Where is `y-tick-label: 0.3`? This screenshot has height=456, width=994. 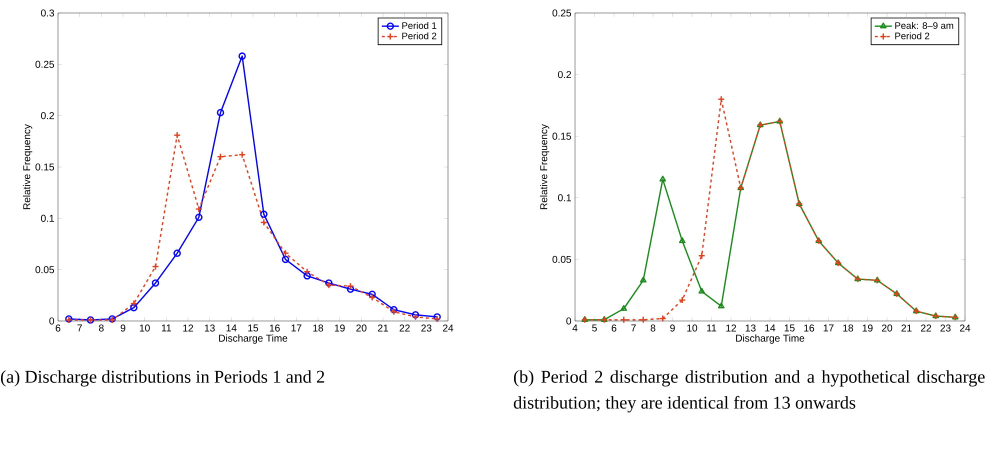
y-tick-label: 0.3 is located at coordinates (47, 13).